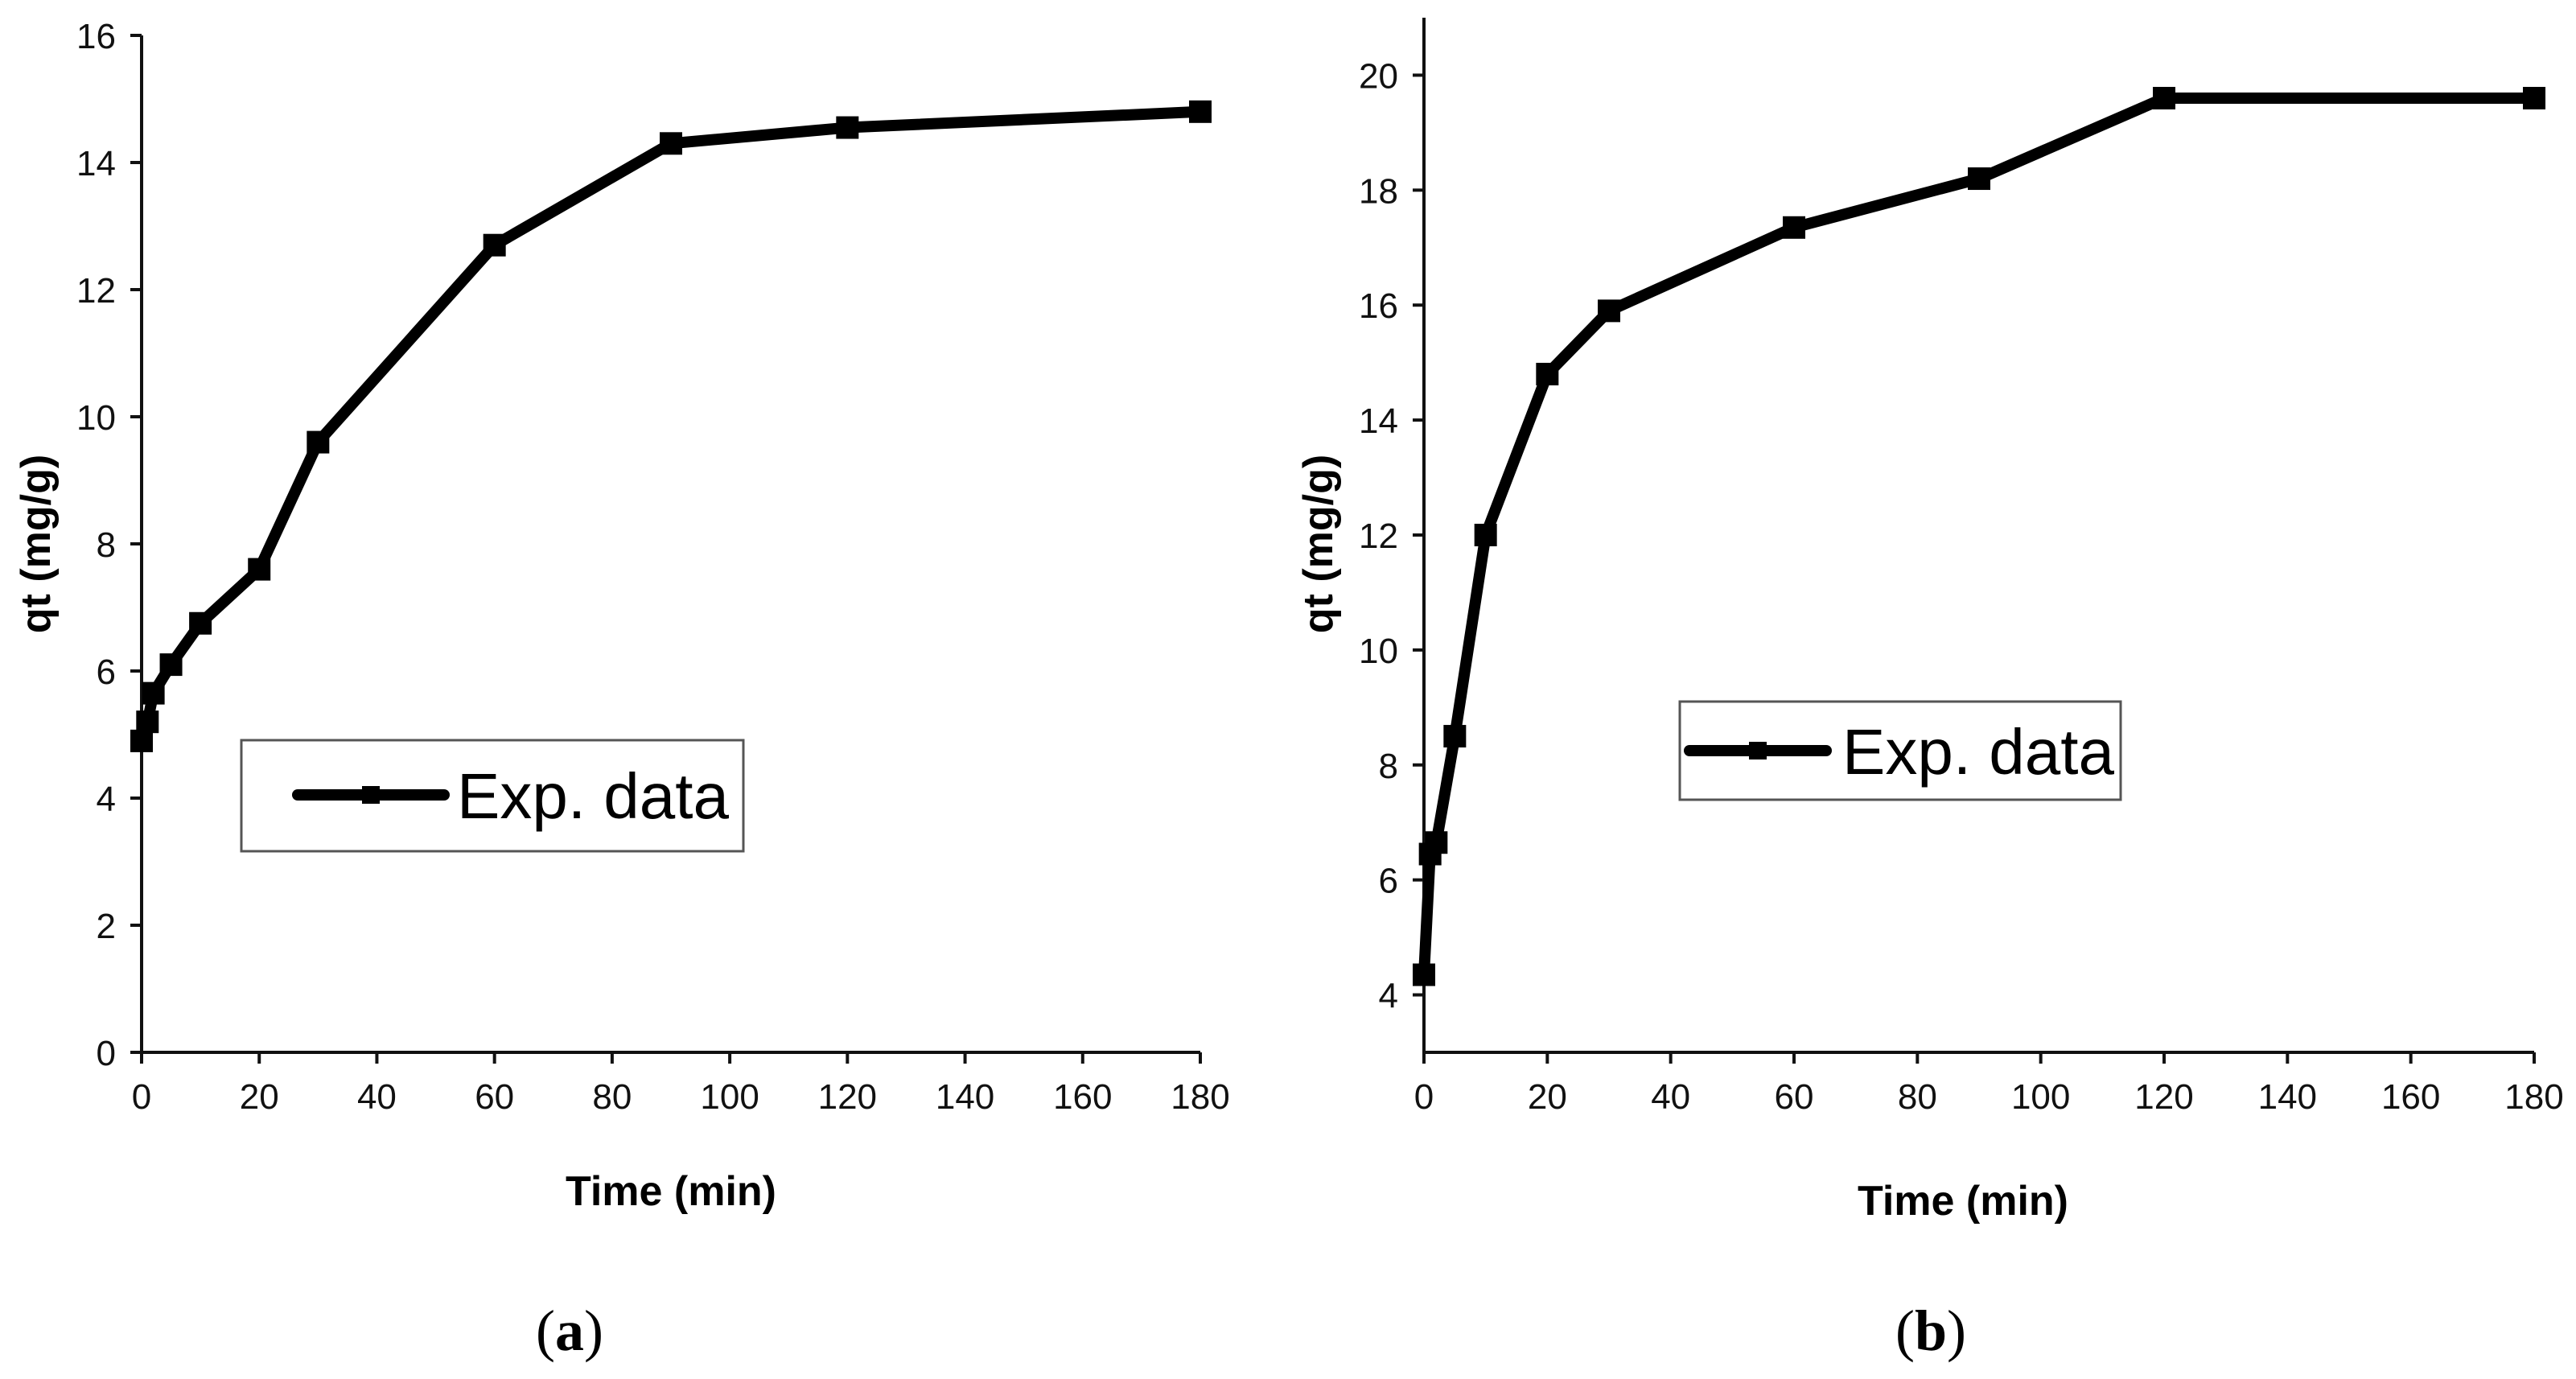 The height and width of the screenshot is (1379, 2576). What do you see at coordinates (106, 926) in the screenshot?
I see `y-tick-label: 2` at bounding box center [106, 926].